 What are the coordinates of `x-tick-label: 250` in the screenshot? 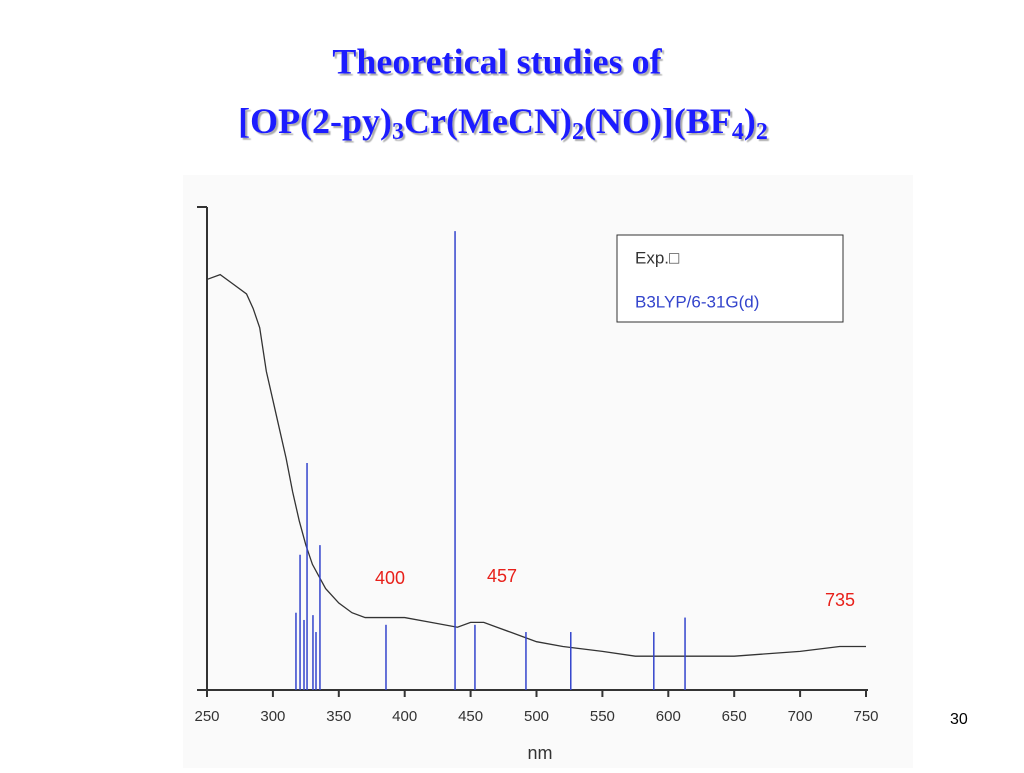 It's located at (206, 716).